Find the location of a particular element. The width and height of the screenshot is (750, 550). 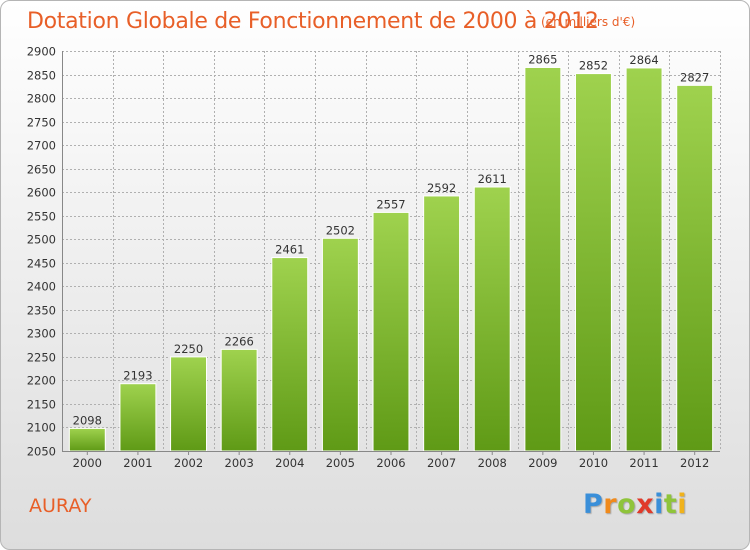

y-tick-label: 2350 is located at coordinates (41, 311).